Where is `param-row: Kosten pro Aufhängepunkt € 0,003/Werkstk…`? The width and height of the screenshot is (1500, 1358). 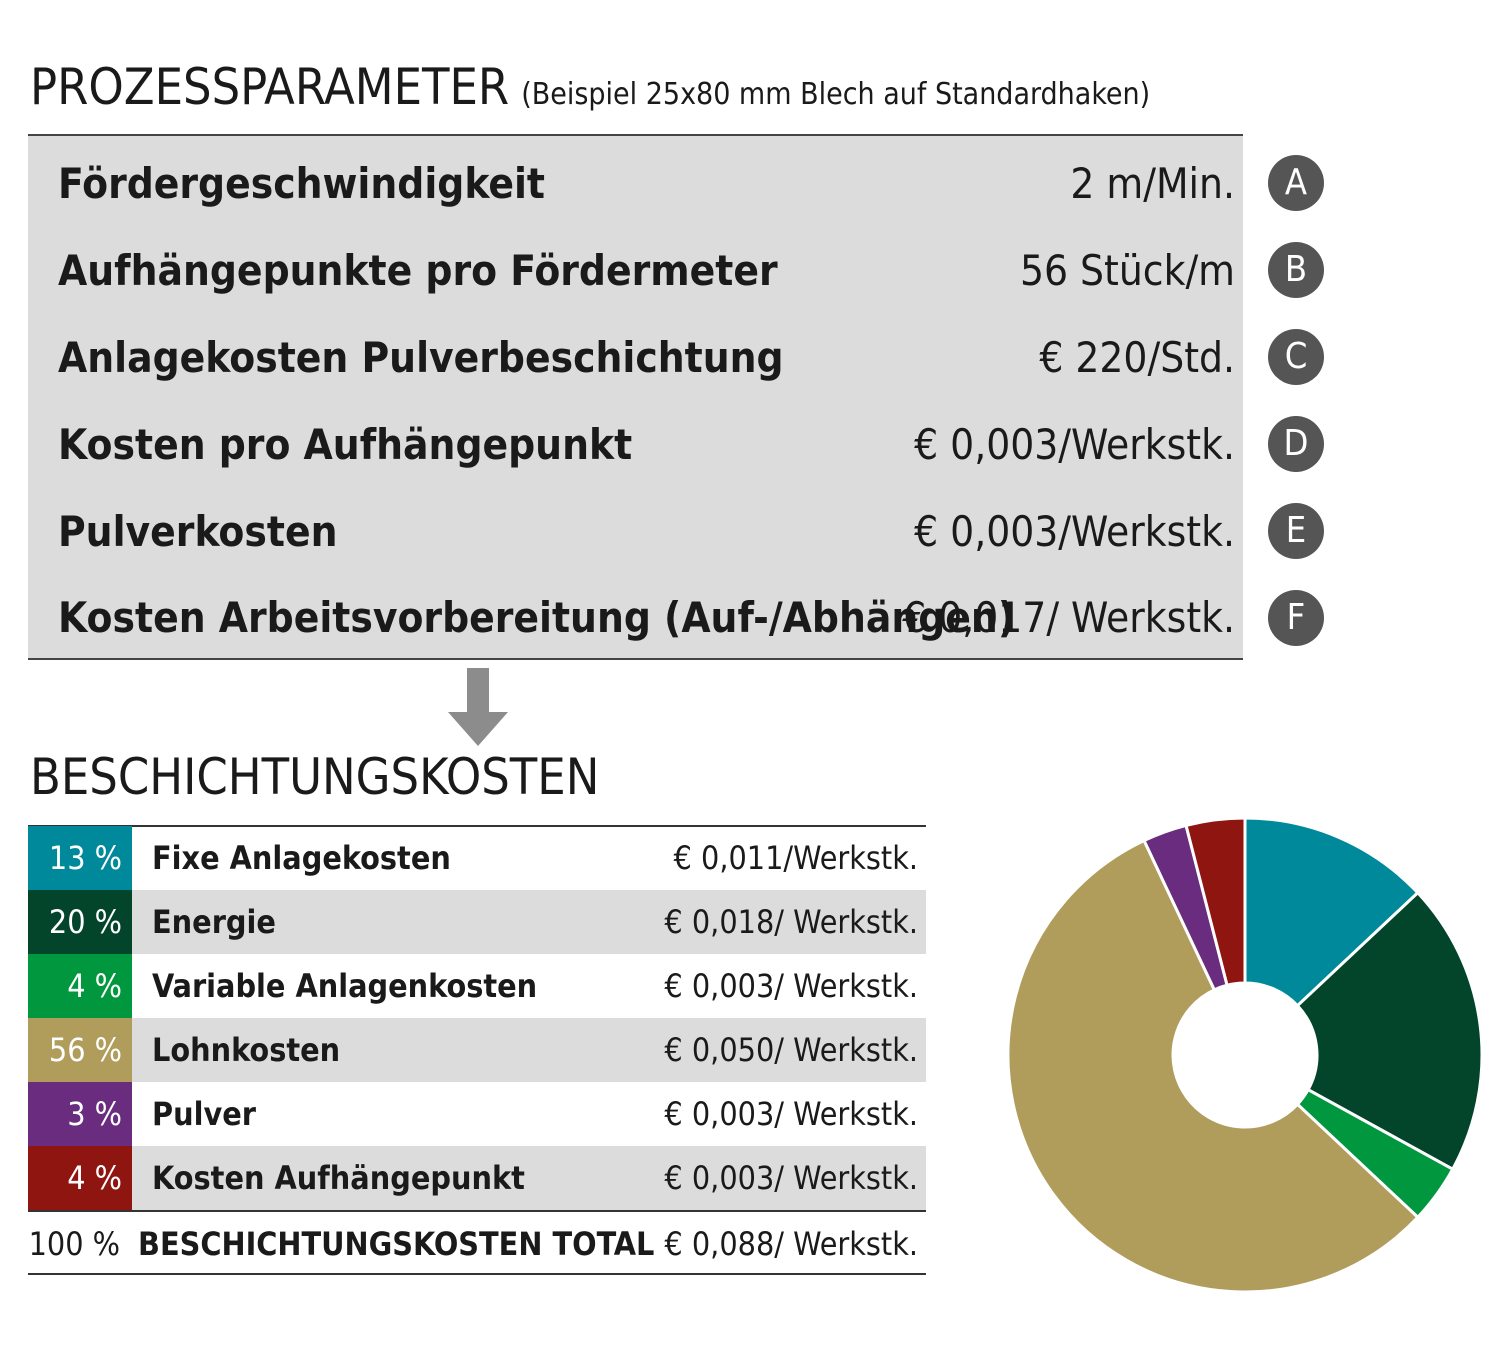 param-row: Kosten pro Aufhängepunkt € 0,003/Werkstk… is located at coordinates (635, 445).